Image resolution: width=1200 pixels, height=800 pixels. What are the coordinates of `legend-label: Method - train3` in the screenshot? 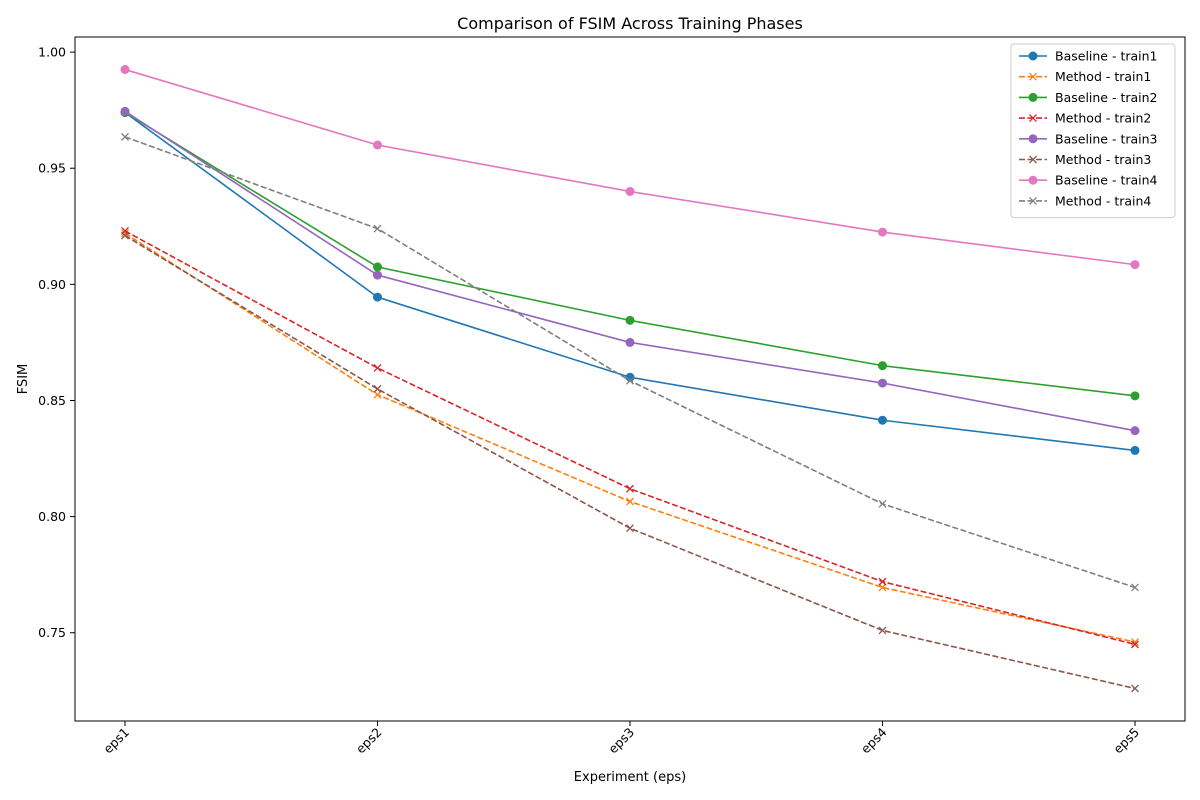 It's located at (1103, 159).